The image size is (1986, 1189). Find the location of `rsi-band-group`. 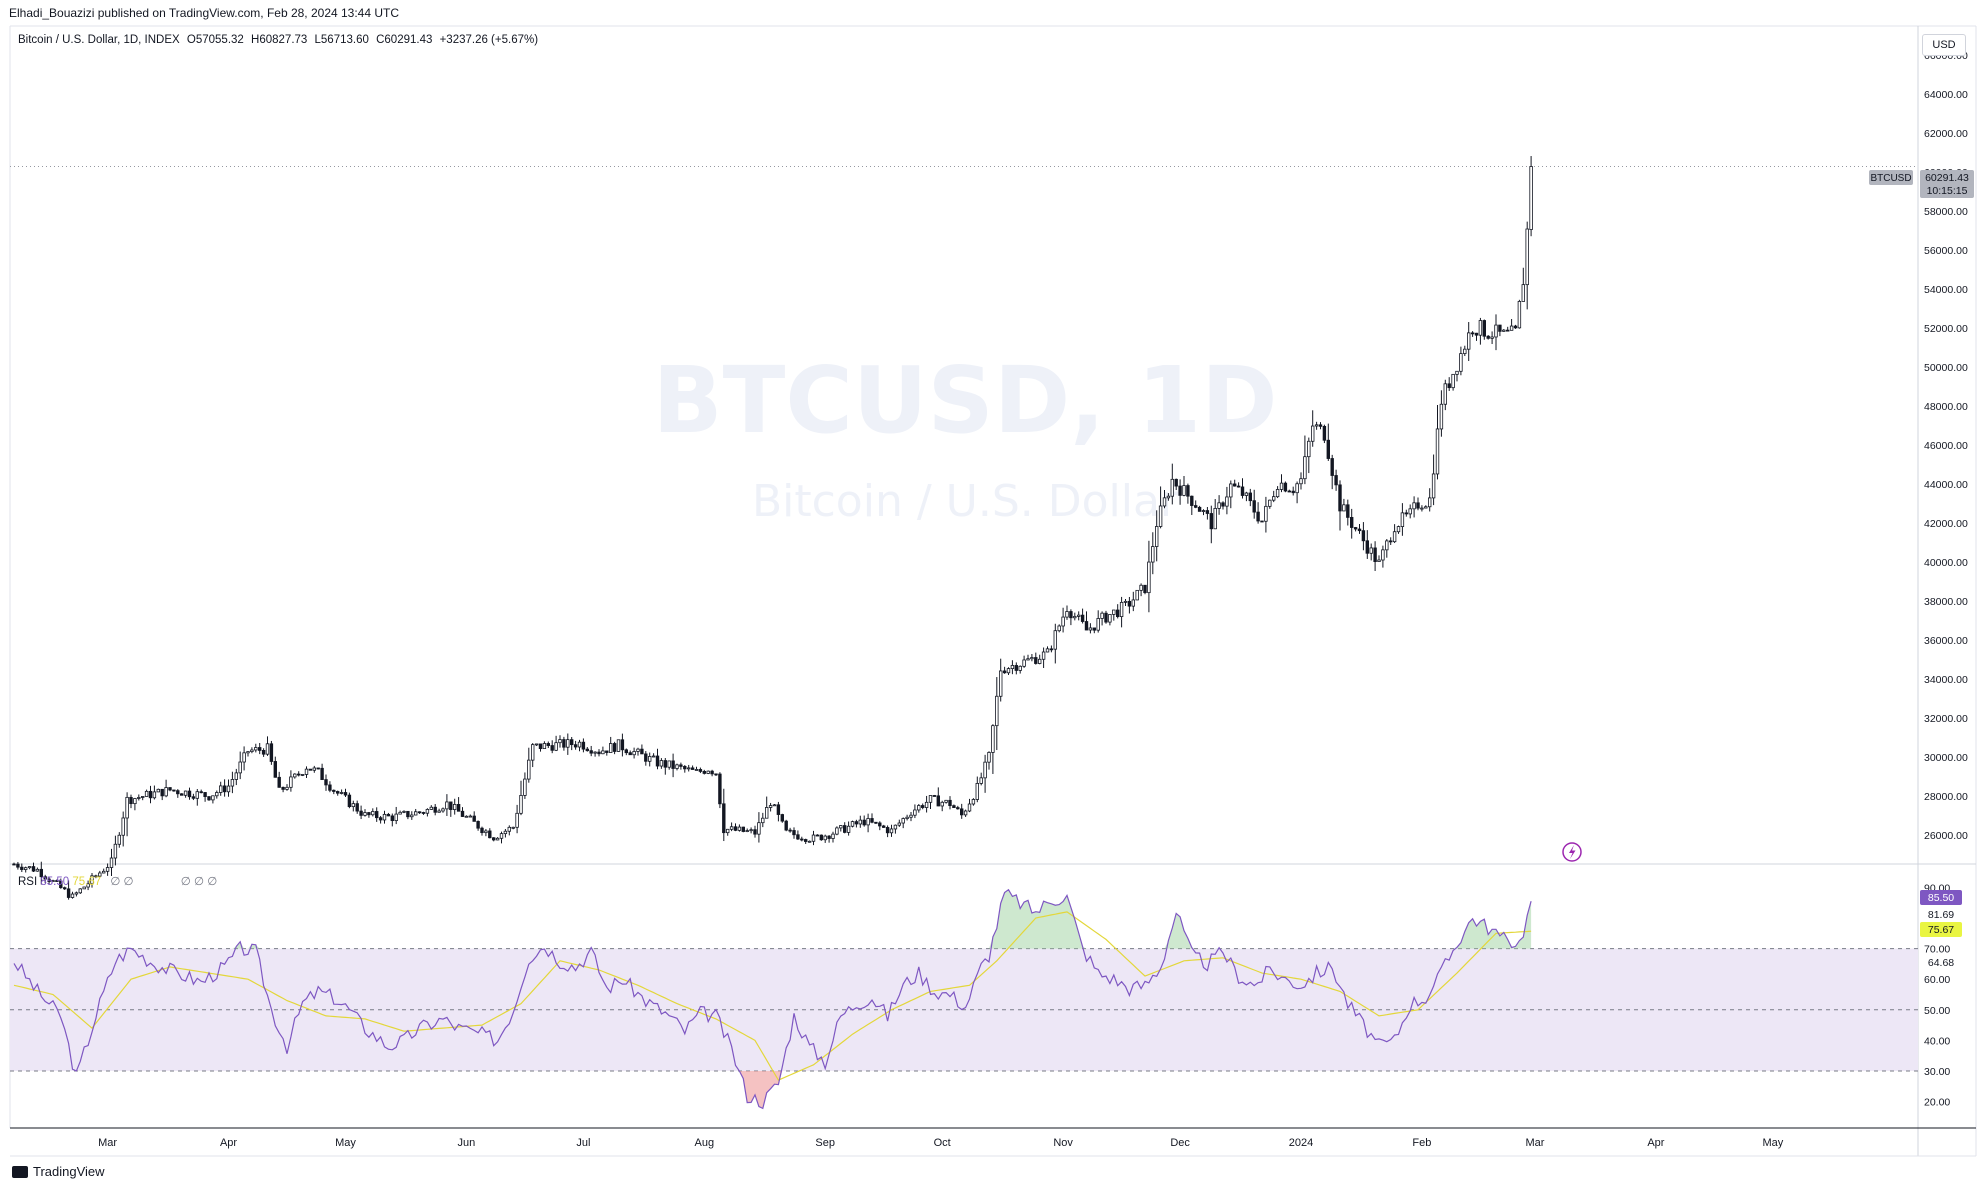

rsi-band-group is located at coordinates (964, 1010).